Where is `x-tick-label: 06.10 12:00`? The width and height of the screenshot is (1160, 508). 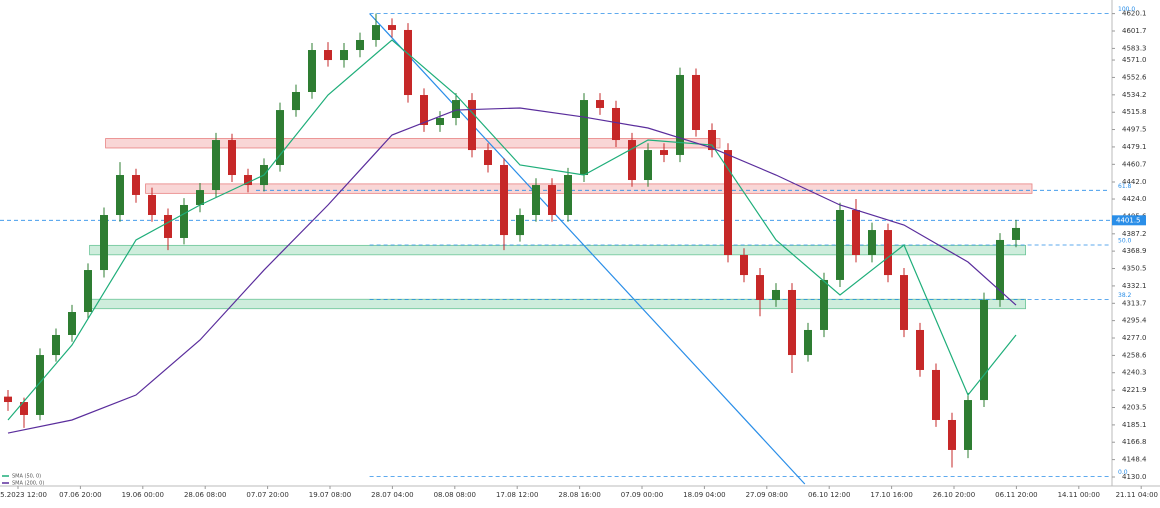 x-tick-label: 06.10 12:00 is located at coordinates (829, 495).